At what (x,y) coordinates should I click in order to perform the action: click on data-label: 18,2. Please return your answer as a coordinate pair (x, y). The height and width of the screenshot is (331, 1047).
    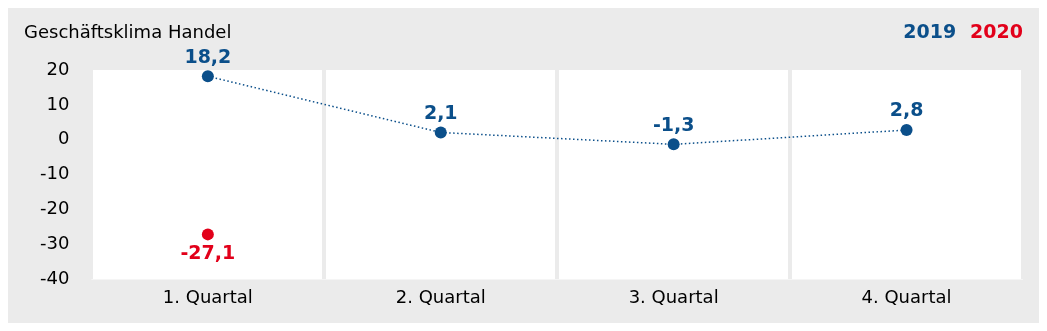
    Looking at the image, I should click on (208, 55).